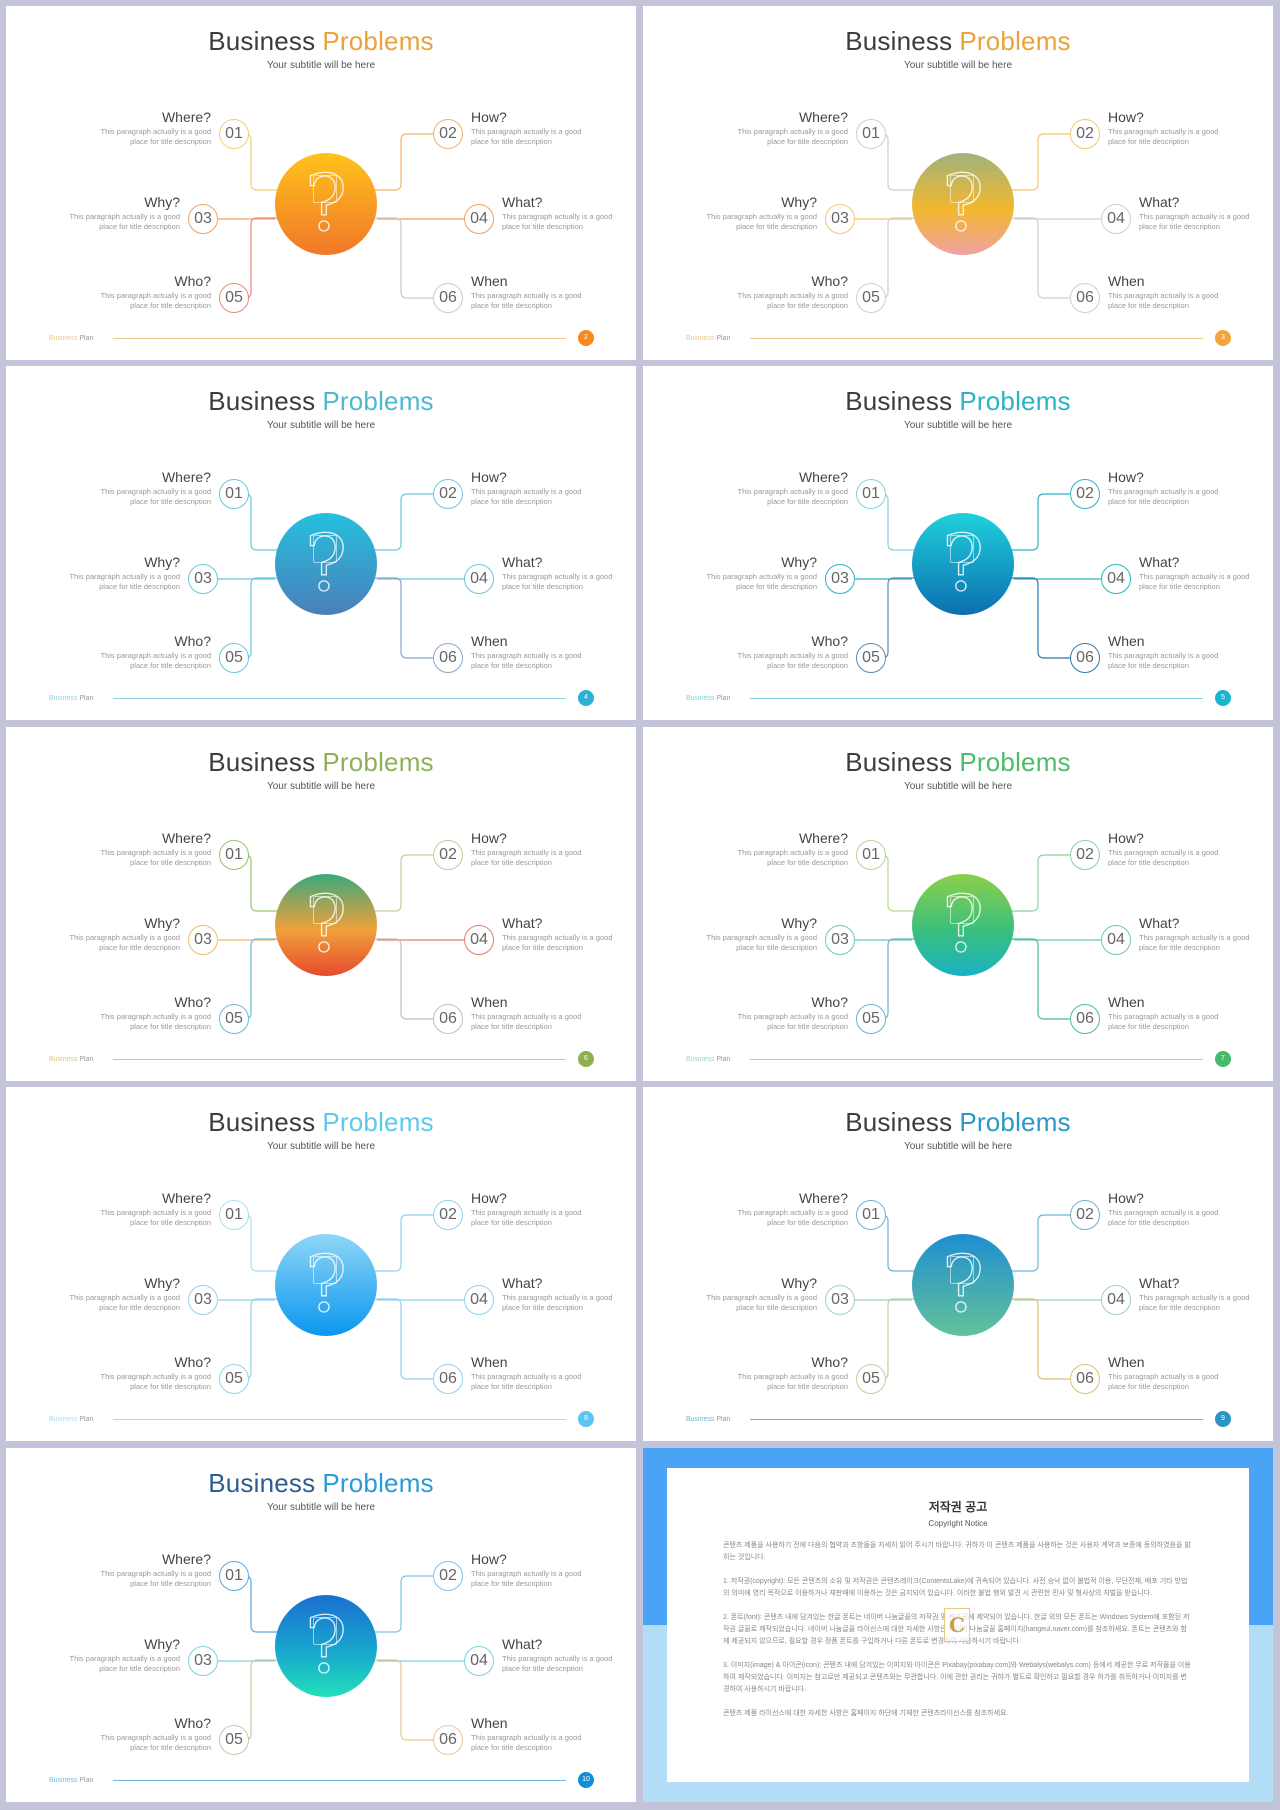 This screenshot has width=1280, height=1810. Describe the element at coordinates (489, 1198) in the screenshot. I see `item-label: How?` at that location.